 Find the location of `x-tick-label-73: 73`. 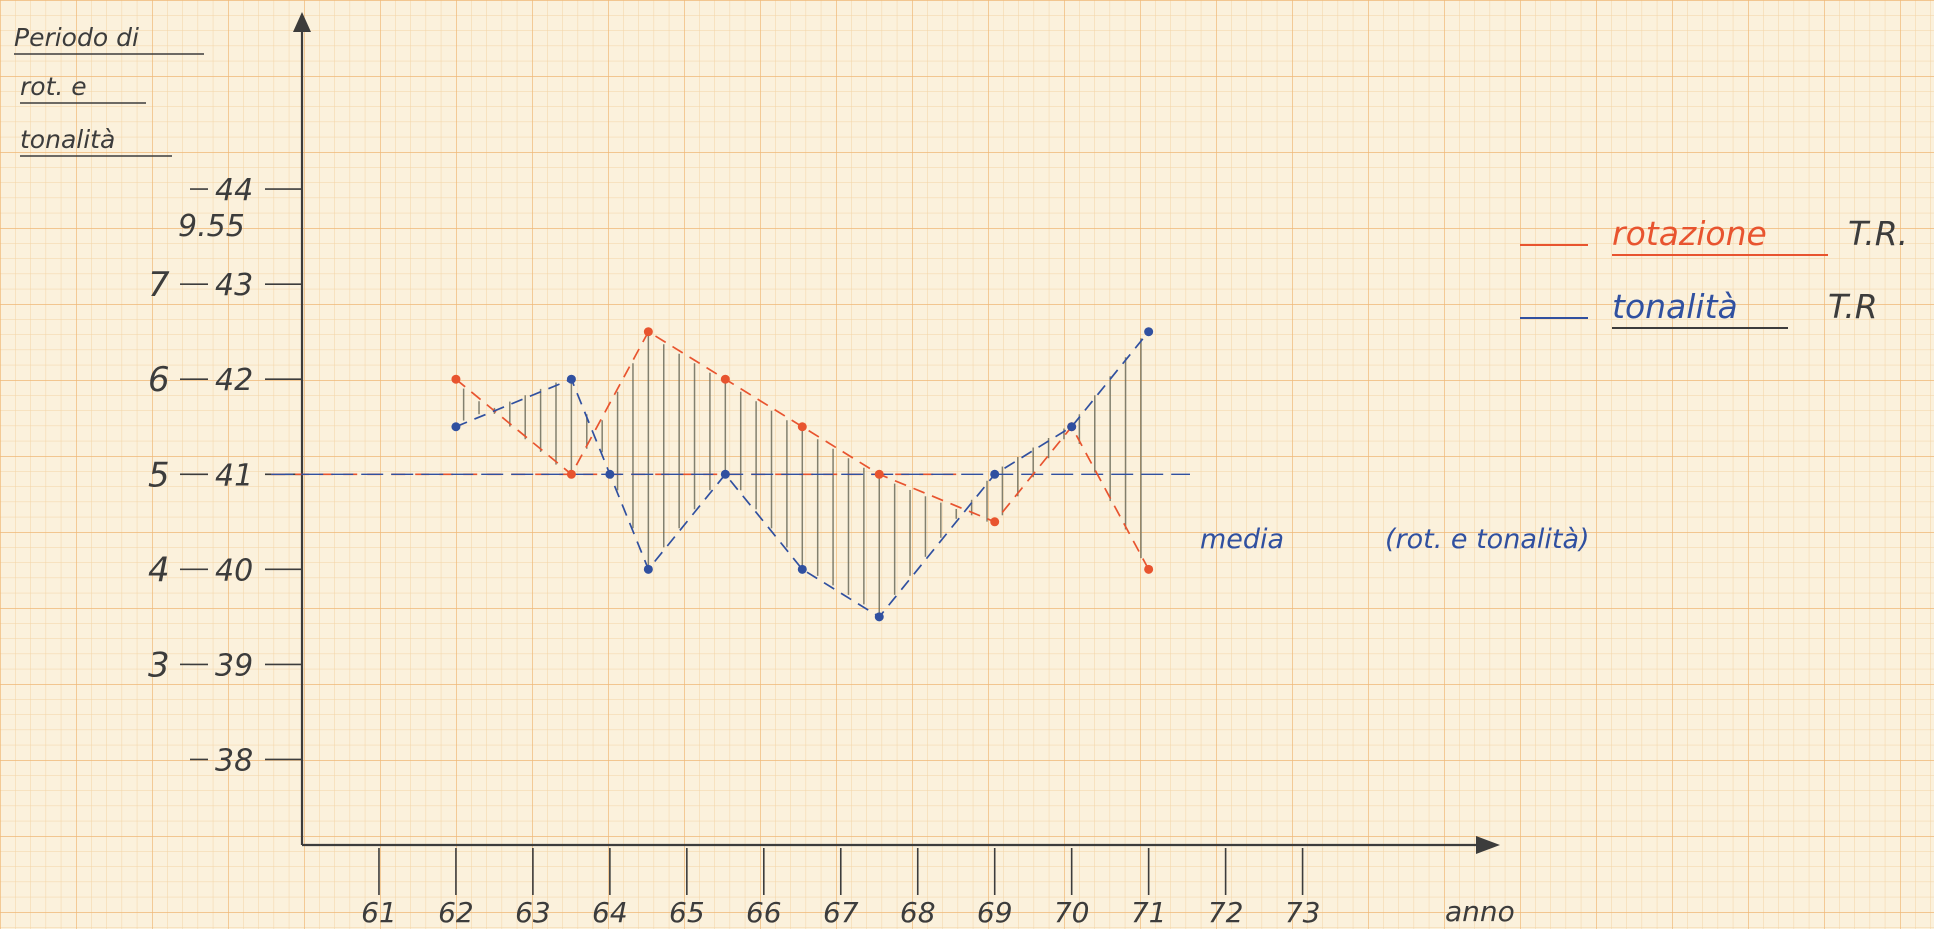

x-tick-label-73: 73 is located at coordinates (1303, 912).